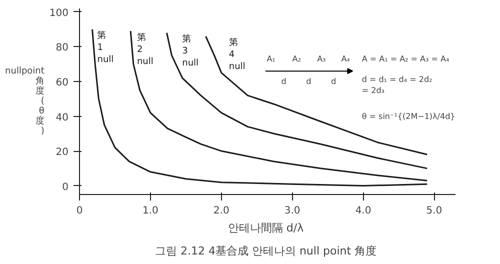 Image resolution: width=500 pixels, height=264 pixels. I want to click on series-label: 第 1 null, so click(105, 48).